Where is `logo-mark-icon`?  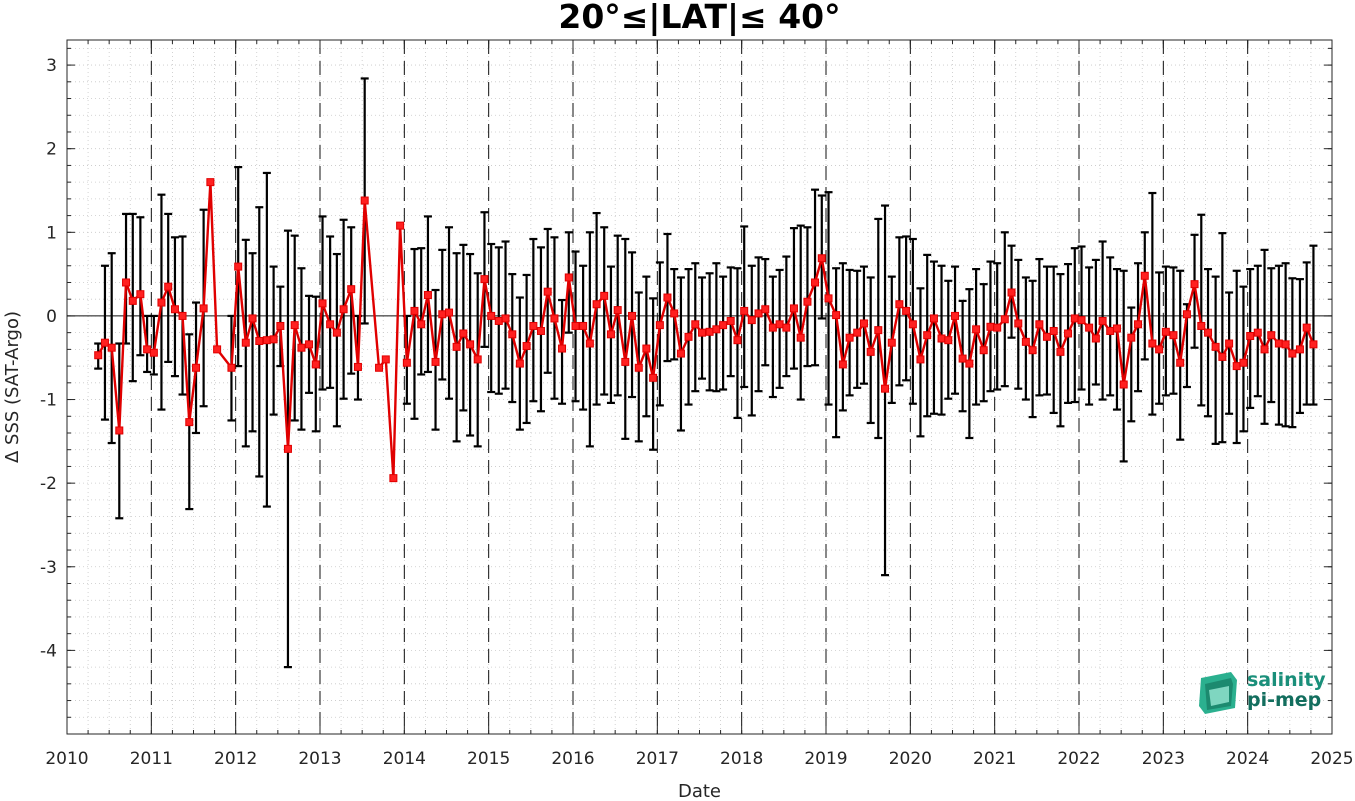 logo-mark-icon is located at coordinates (1218, 693).